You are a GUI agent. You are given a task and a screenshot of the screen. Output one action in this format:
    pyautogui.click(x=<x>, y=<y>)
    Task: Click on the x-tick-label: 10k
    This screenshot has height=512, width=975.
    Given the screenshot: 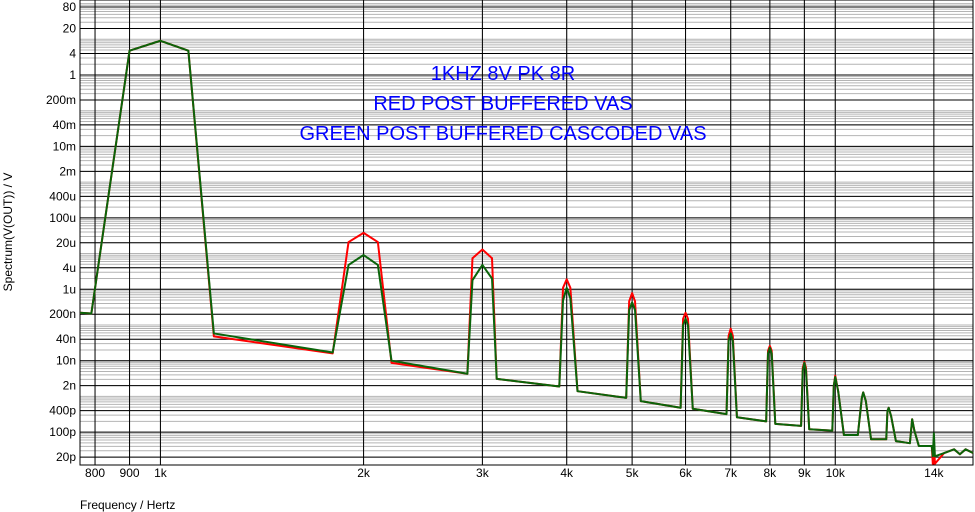 What is the action you would take?
    pyautogui.click(x=836, y=473)
    